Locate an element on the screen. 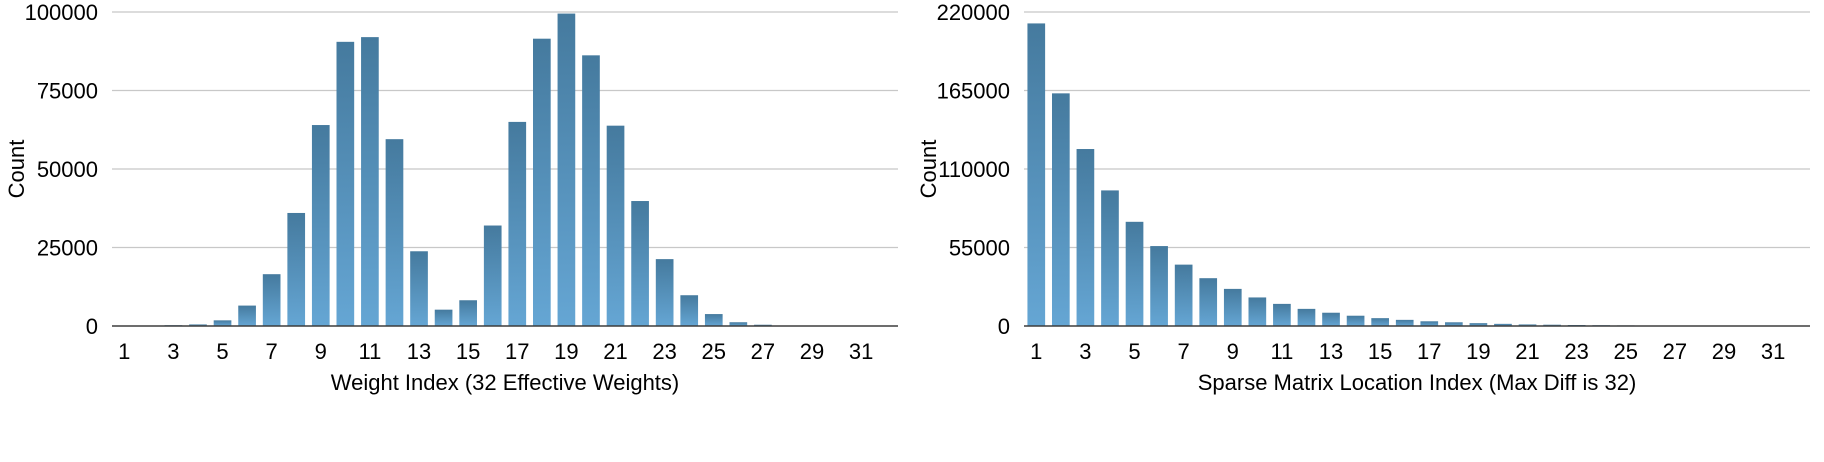  x-axis-label: Weight Index (32 Effective Weights) is located at coordinates (505, 382).